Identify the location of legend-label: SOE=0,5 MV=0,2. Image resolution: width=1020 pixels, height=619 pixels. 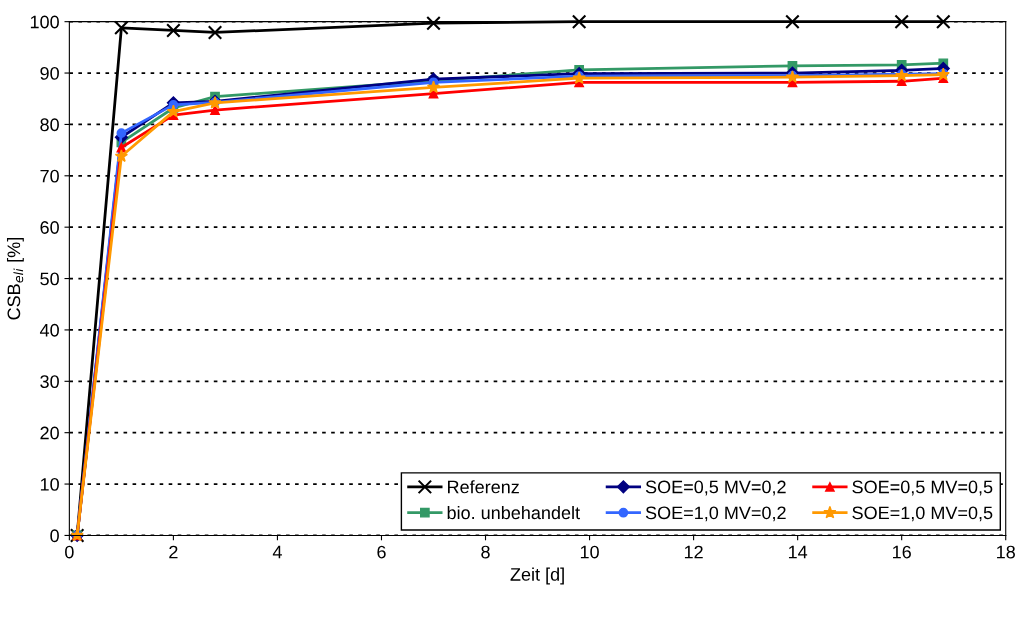
(715, 488).